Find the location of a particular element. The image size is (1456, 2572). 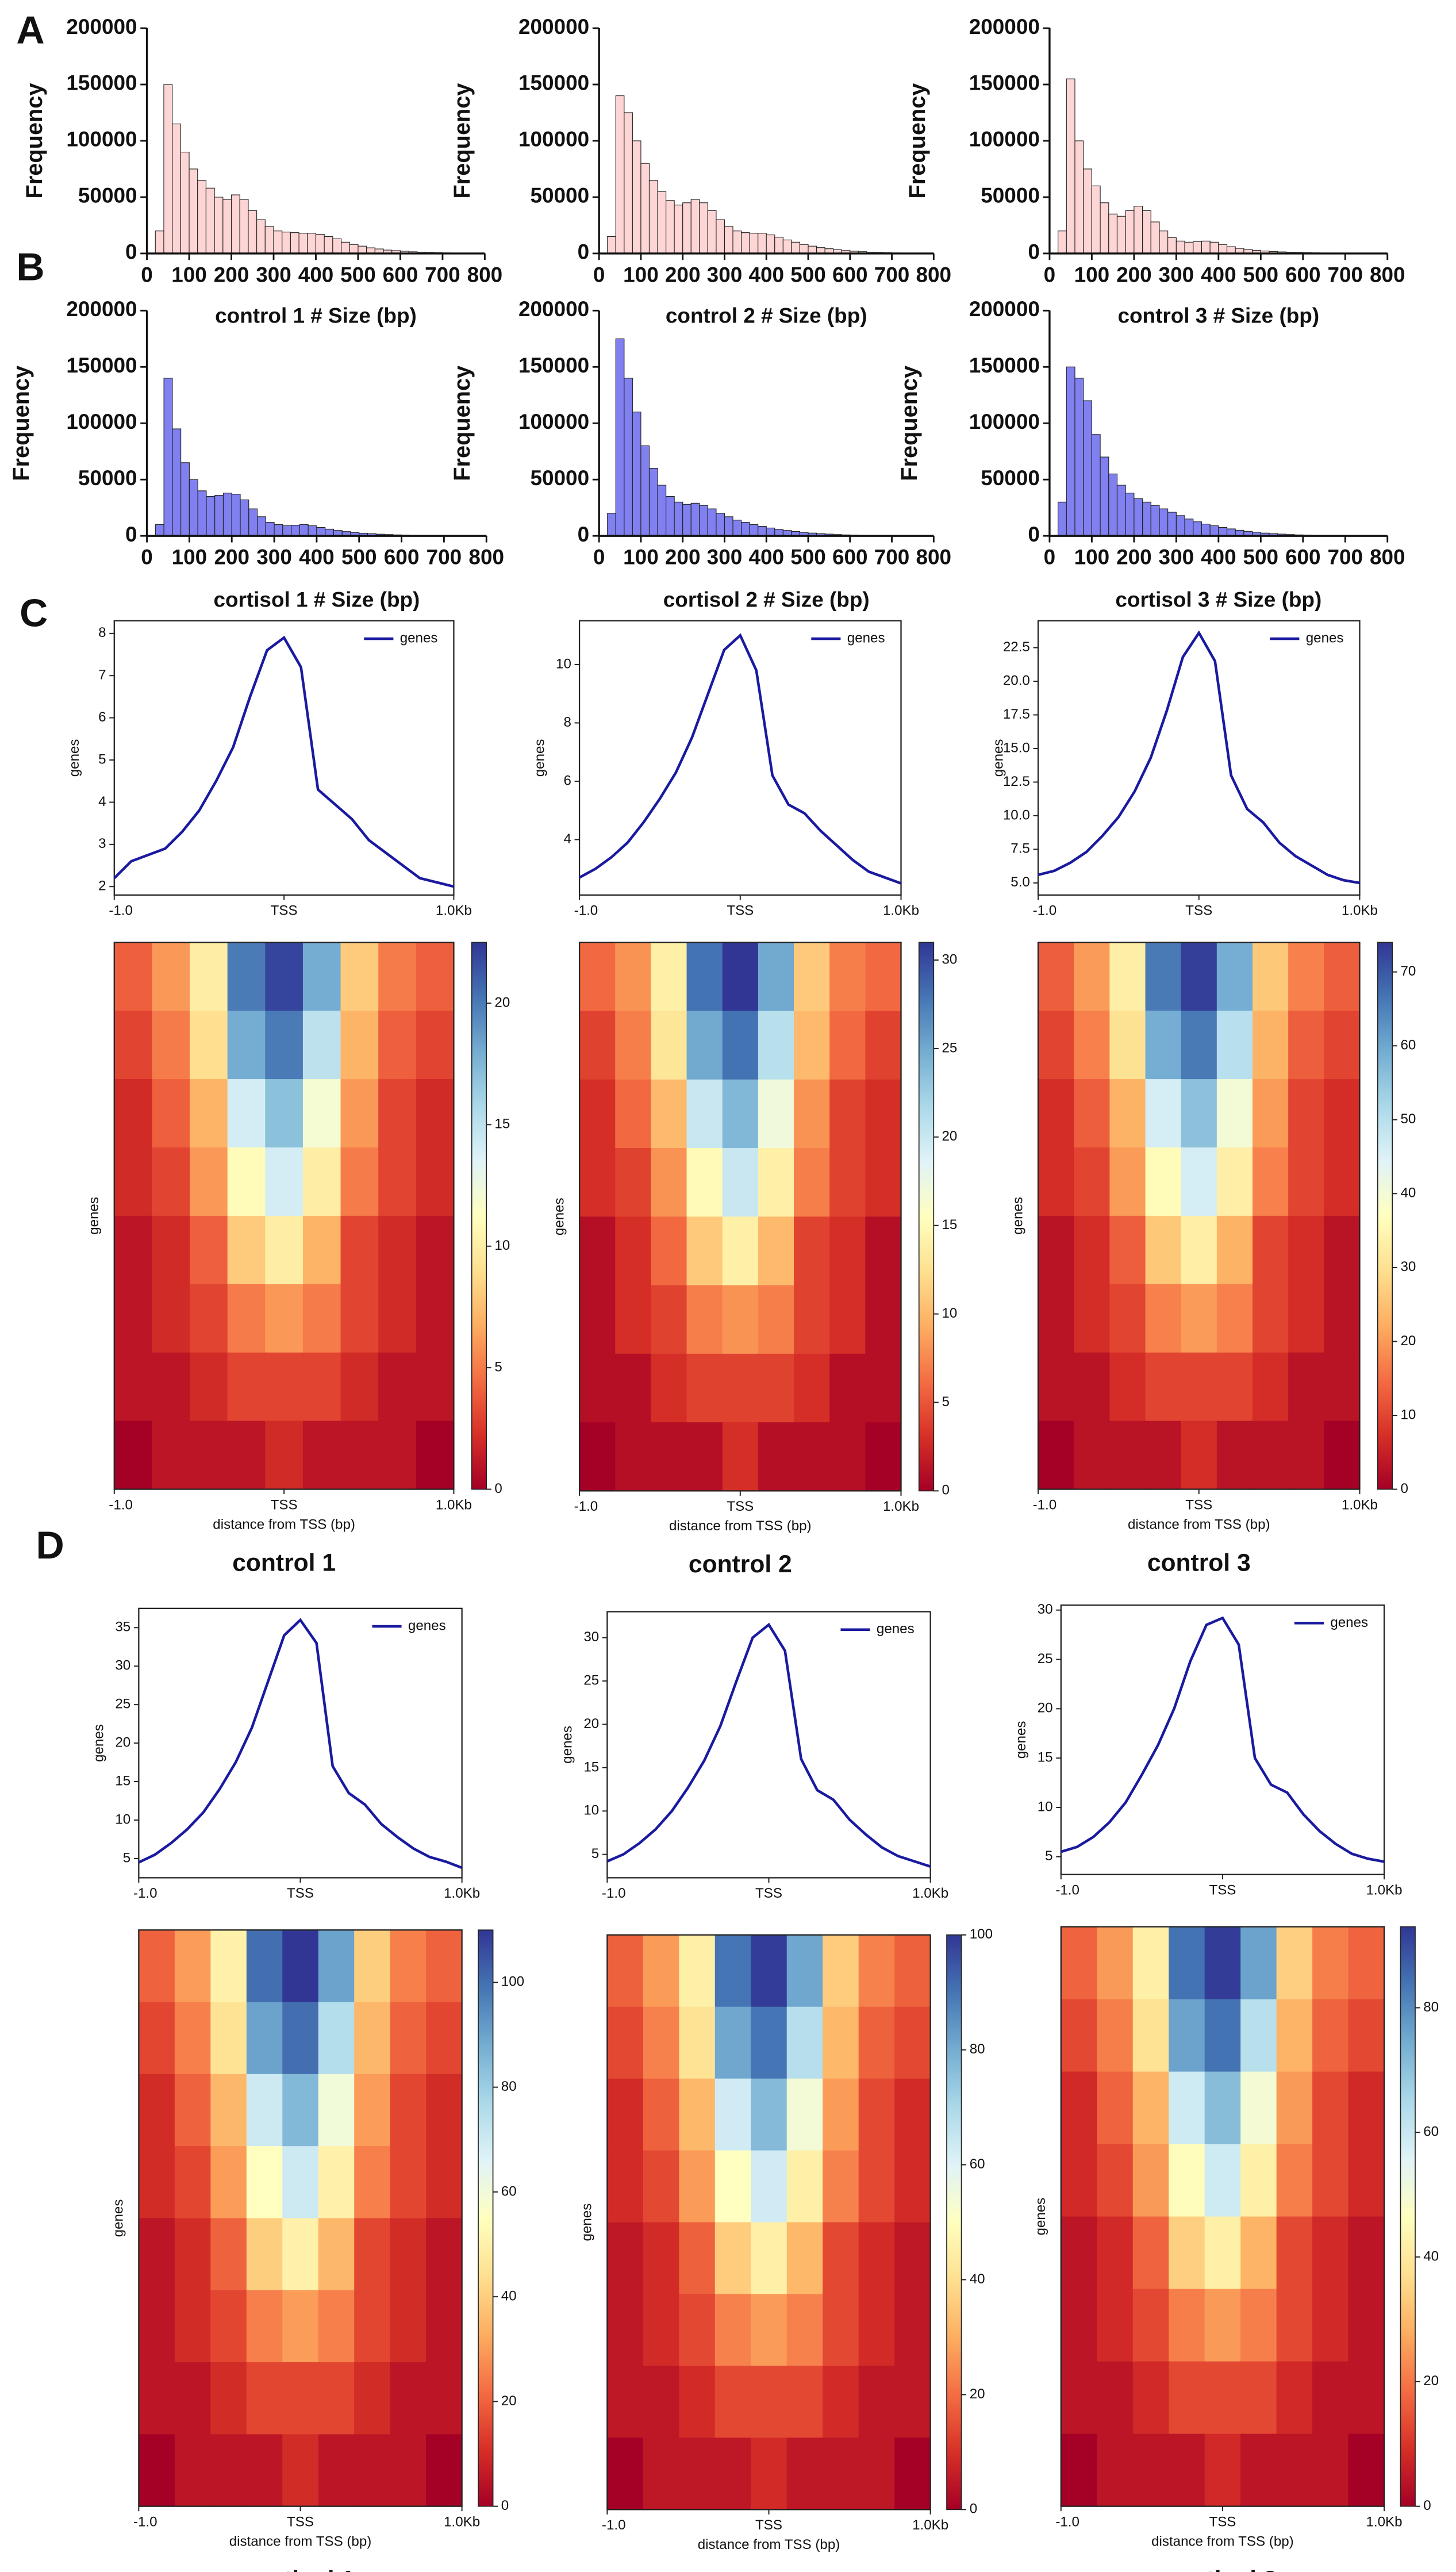

colorbar-tick-label: 20 is located at coordinates (509, 2401).